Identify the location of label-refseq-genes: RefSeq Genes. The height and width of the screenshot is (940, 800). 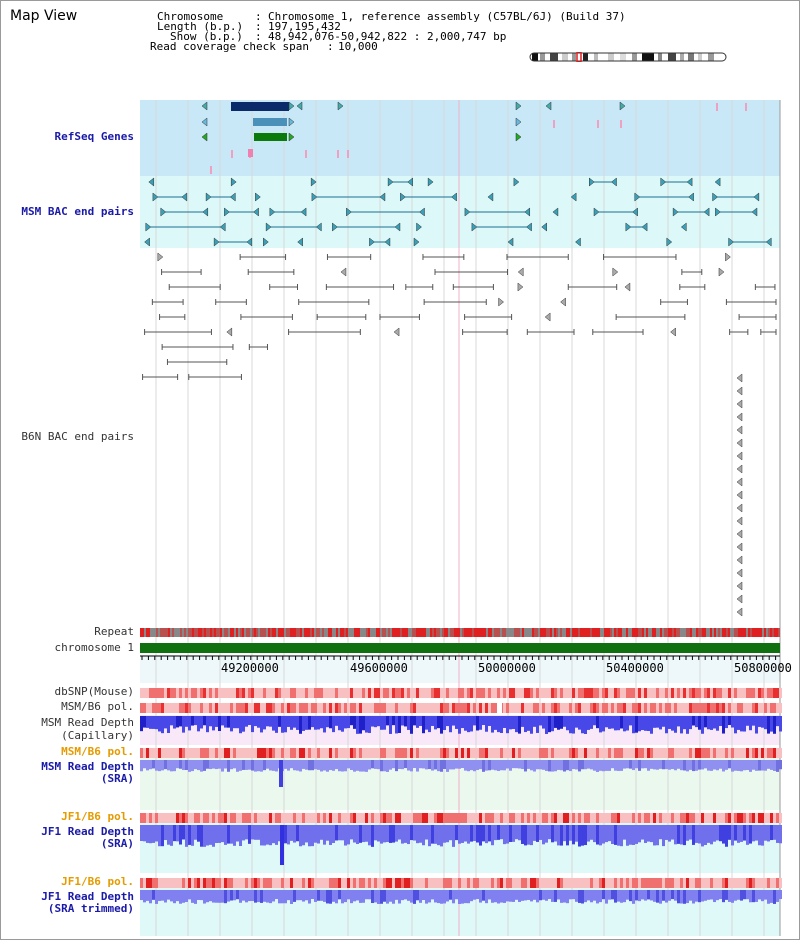
(94, 136).